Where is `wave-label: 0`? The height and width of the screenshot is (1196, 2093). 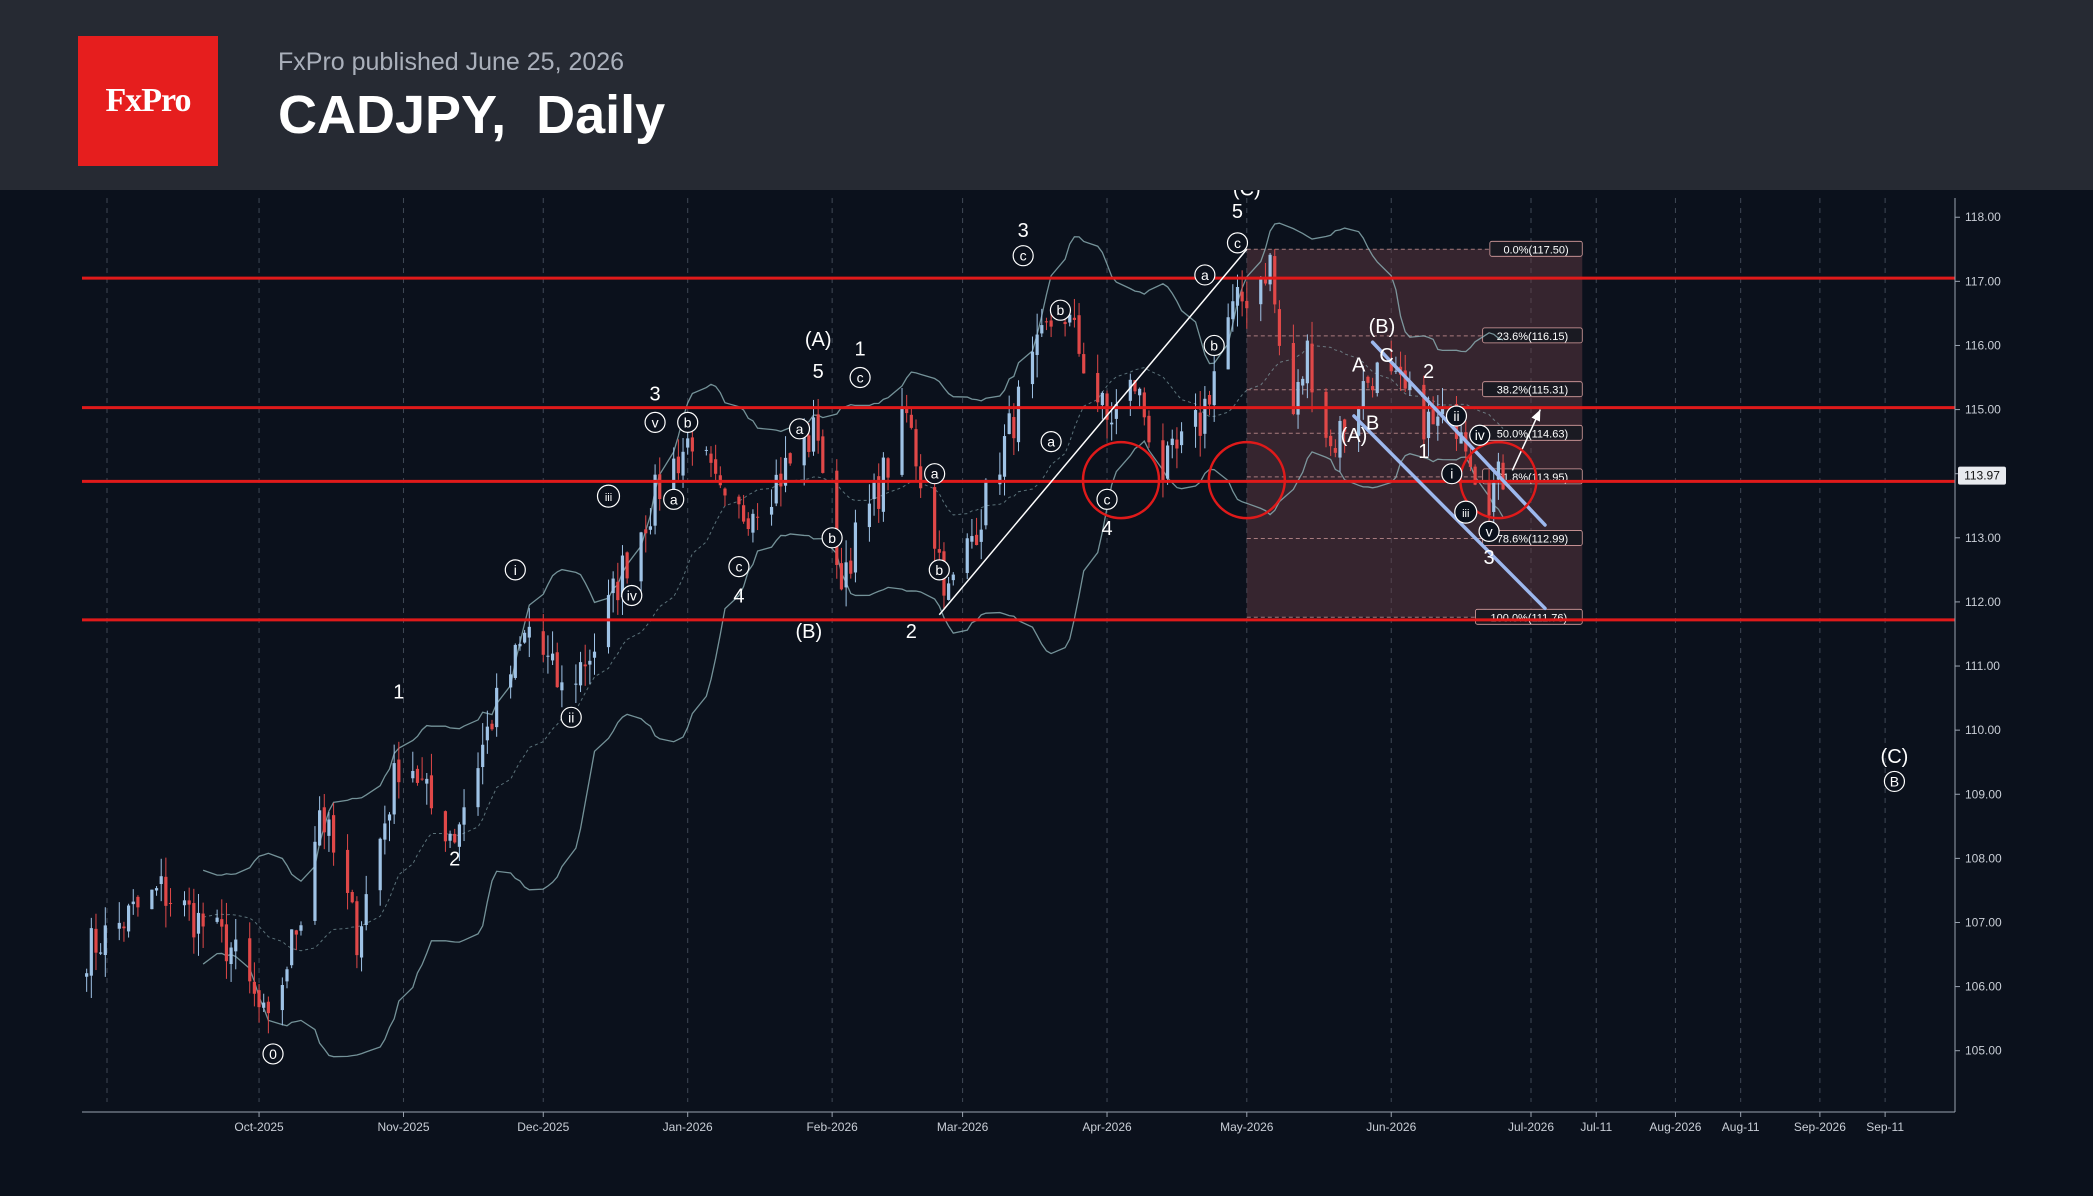
wave-label: 0 is located at coordinates (273, 1054).